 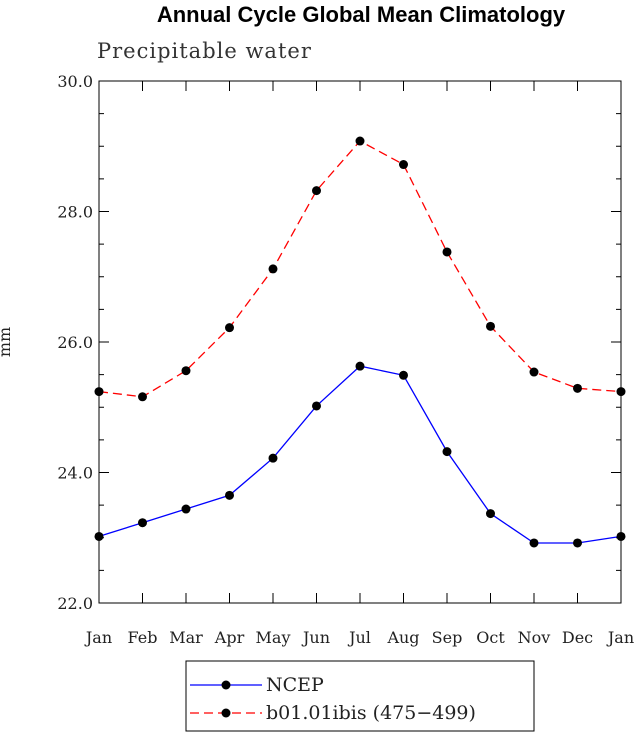 What do you see at coordinates (402, 637) in the screenshot?
I see `x-tick-label: Aug` at bounding box center [402, 637].